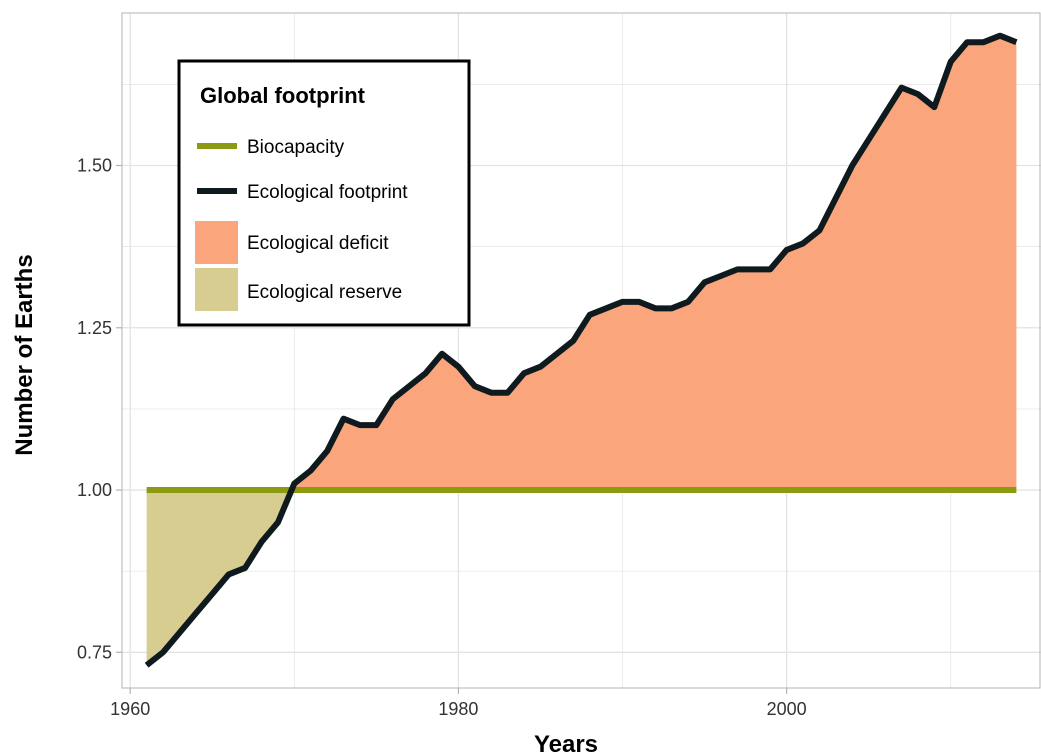  I want to click on y-axis-title: Number of Earths, so click(24, 354).